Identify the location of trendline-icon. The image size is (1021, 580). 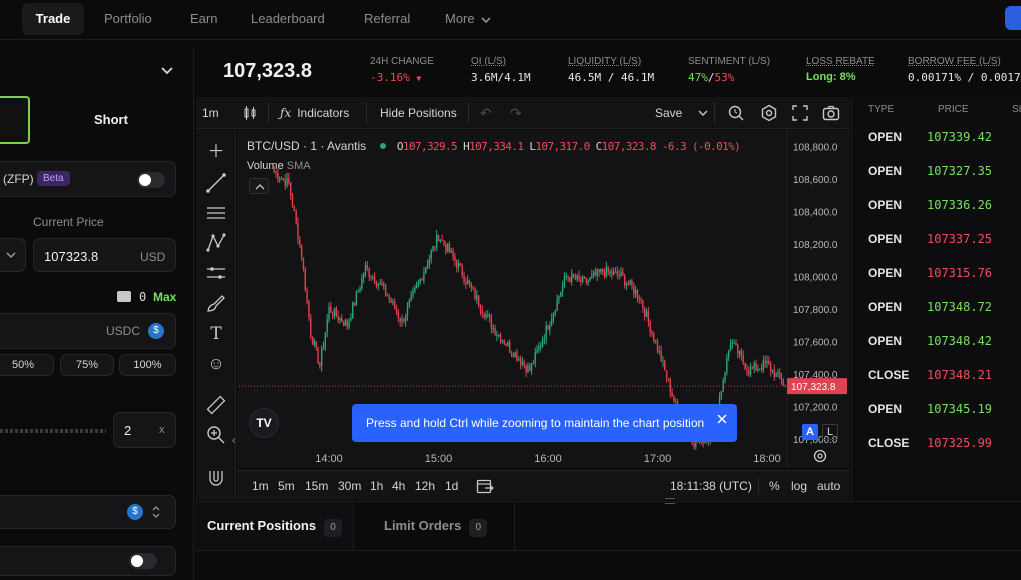
(216, 183).